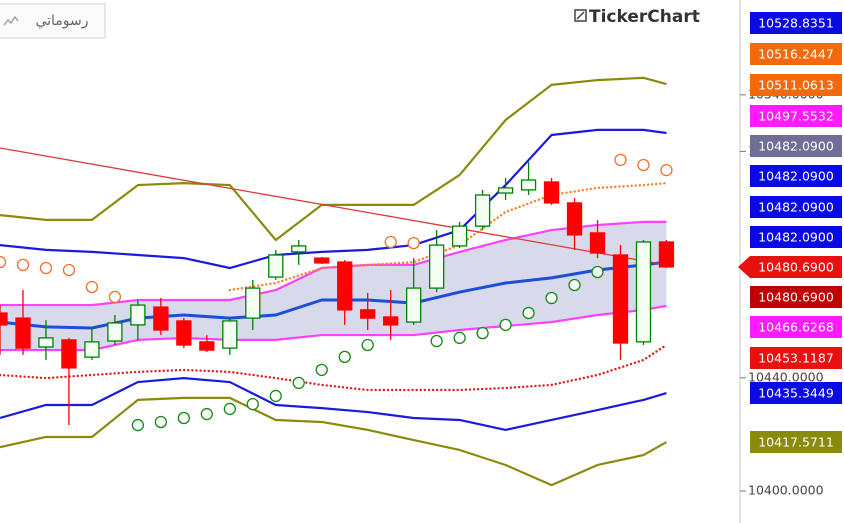  I want to click on price-label-text: 10466.6268, so click(796, 327).